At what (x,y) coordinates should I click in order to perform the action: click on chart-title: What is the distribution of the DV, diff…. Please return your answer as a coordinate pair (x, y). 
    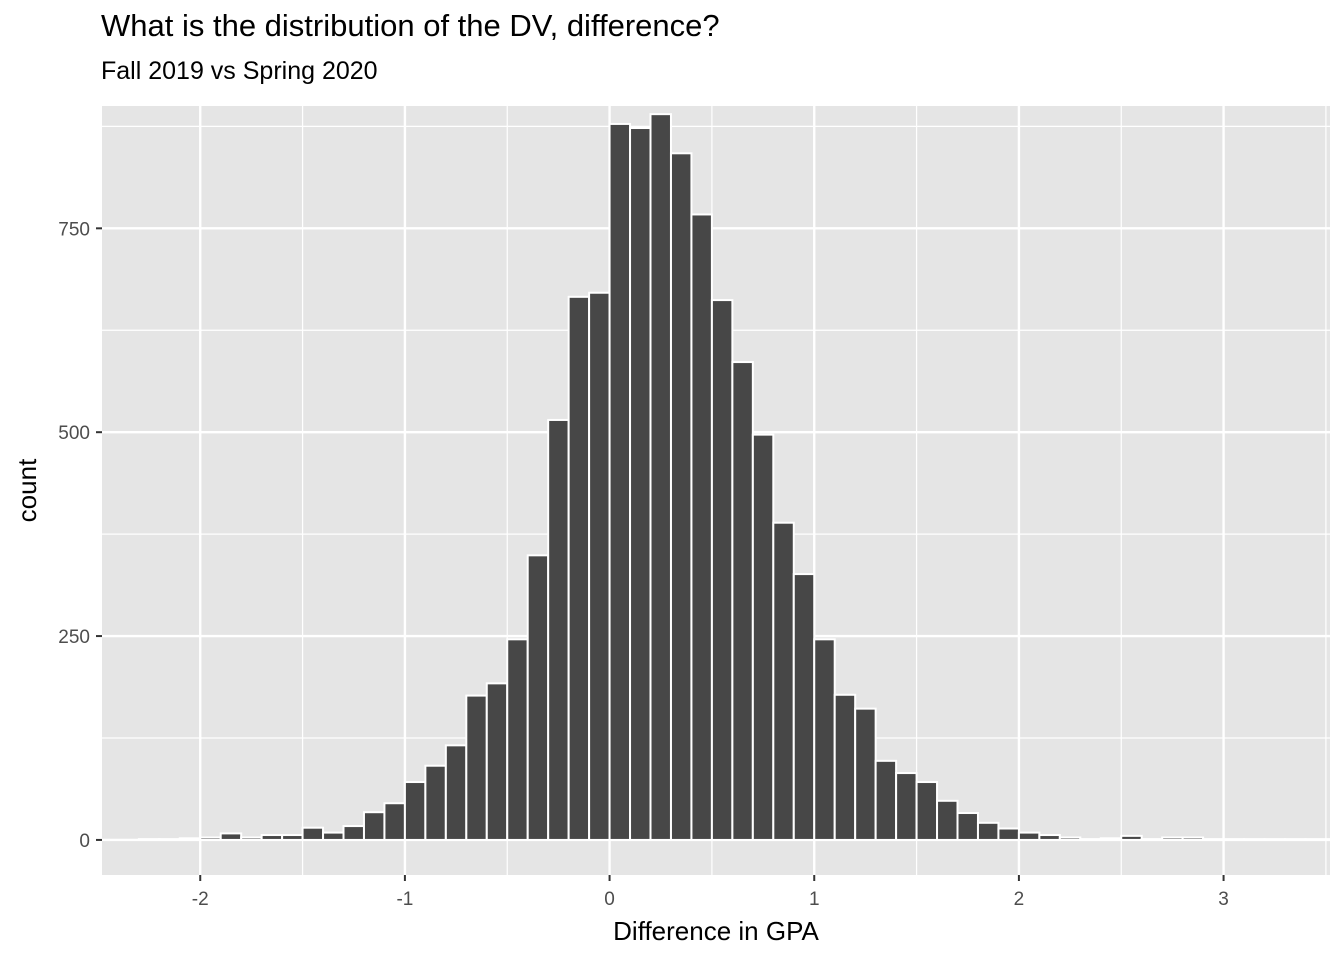
    Looking at the image, I should click on (410, 25).